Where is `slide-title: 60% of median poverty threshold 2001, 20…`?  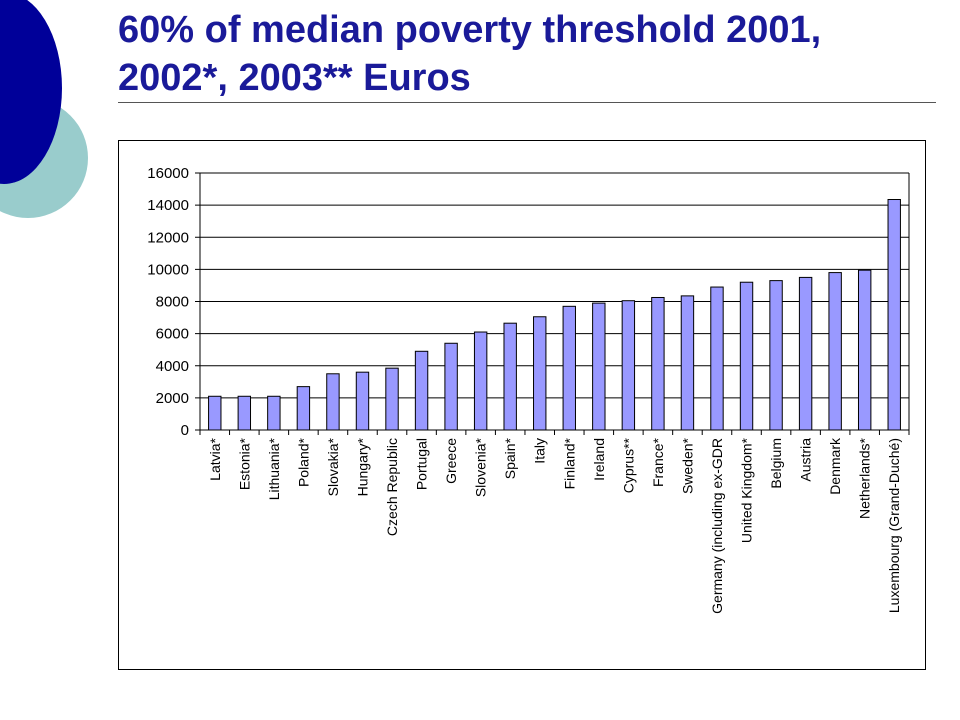
slide-title: 60% of median poverty threshold 2001, 20… is located at coordinates (470, 54).